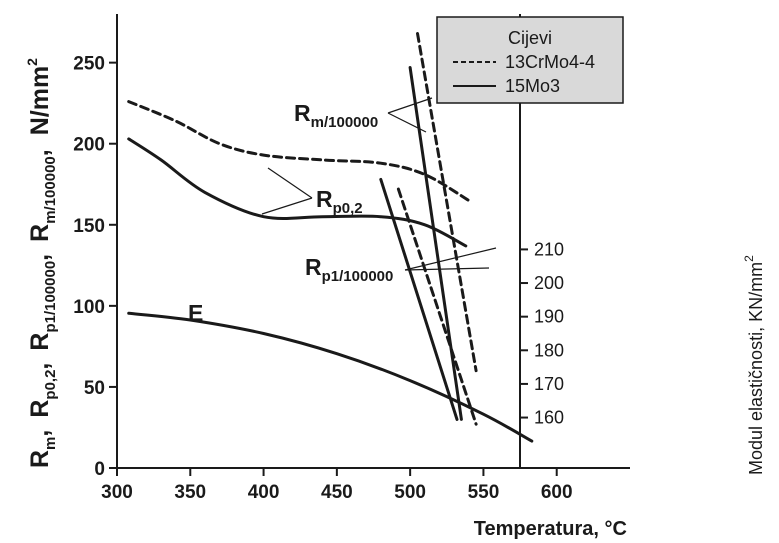  What do you see at coordinates (550, 529) in the screenshot?
I see `x-axis-title: Temperatura, °C` at bounding box center [550, 529].